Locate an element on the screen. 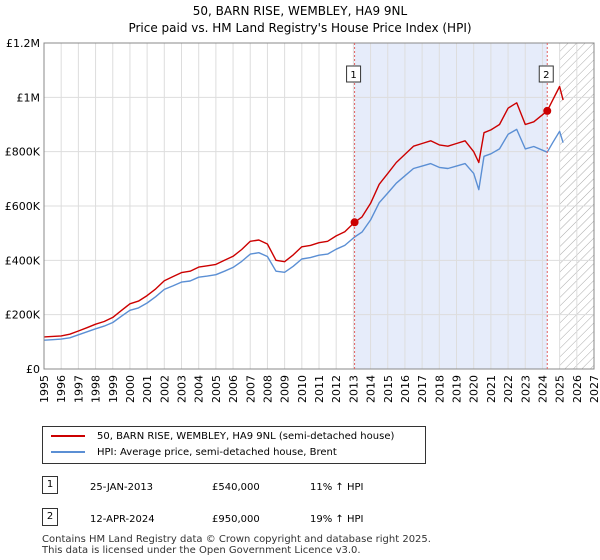 The image size is (600, 560). x-tick-label: 2021 is located at coordinates (491, 389).